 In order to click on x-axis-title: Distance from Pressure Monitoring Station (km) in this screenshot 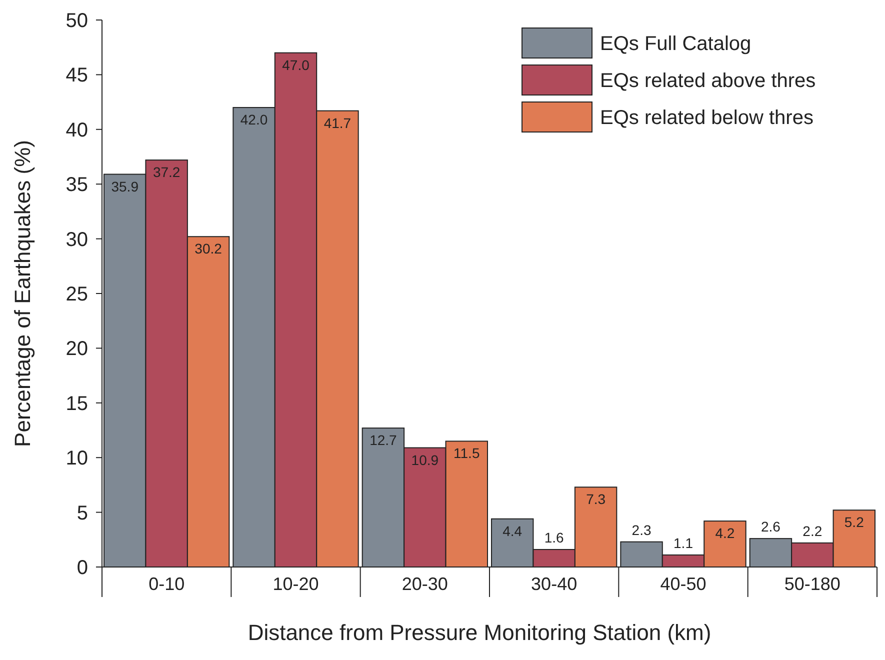, I will do `click(480, 632)`.